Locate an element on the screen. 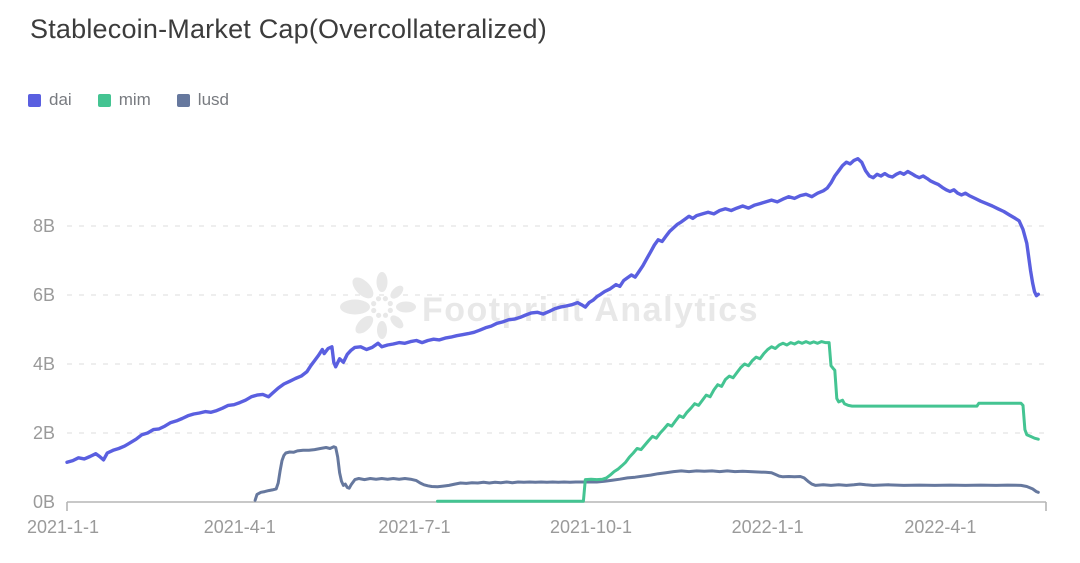  x-tick-label: 2021-7-1 is located at coordinates (414, 527).